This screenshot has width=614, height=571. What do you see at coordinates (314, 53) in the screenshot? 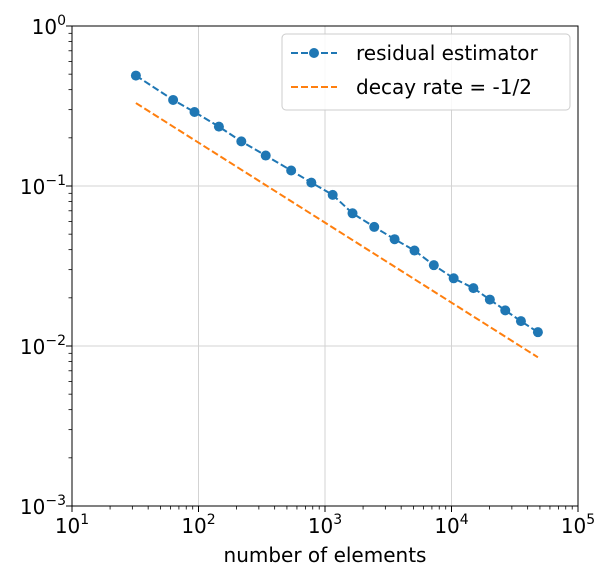
I see `legend-marker-residual` at bounding box center [314, 53].